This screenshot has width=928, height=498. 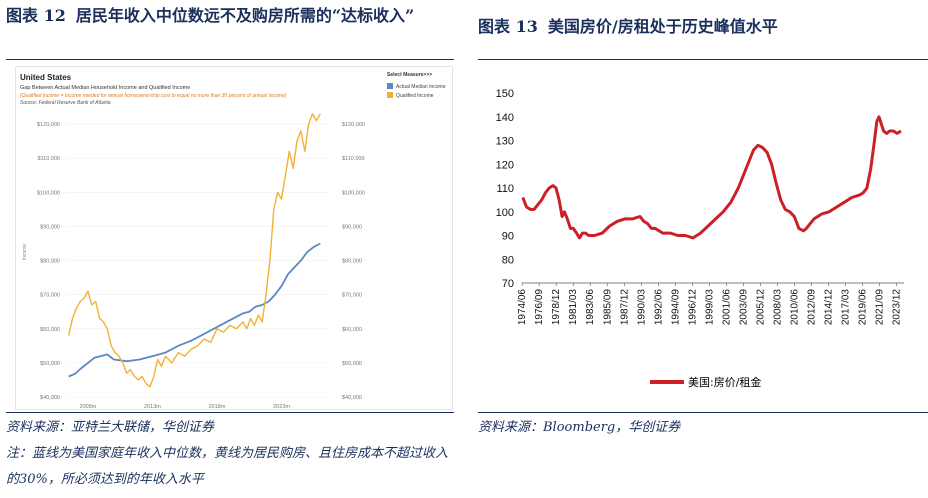 What do you see at coordinates (421, 87) in the screenshot?
I see `legend-label-median: Actual Median Income` at bounding box center [421, 87].